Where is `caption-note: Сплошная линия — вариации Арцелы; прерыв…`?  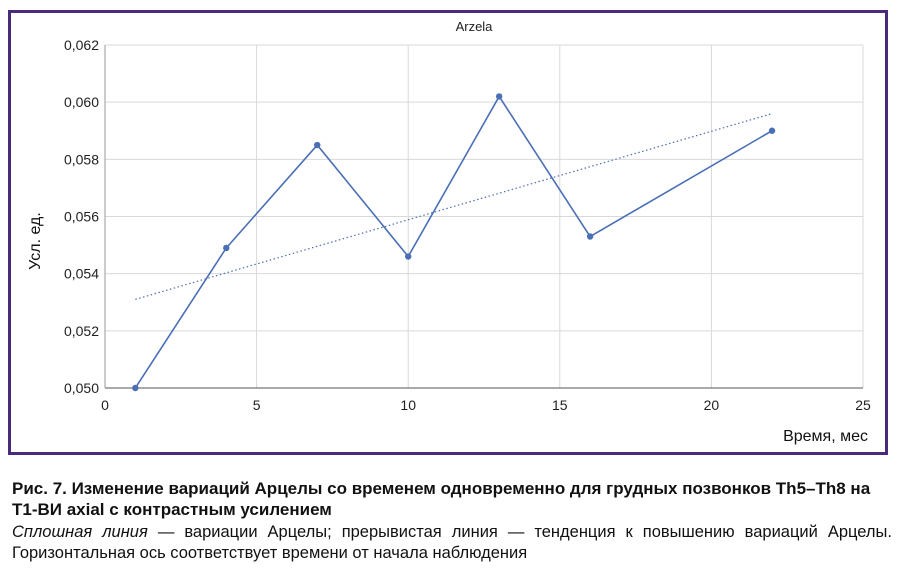
caption-note: Сплошная линия — вариации Арцелы; прерыв… is located at coordinates (452, 543).